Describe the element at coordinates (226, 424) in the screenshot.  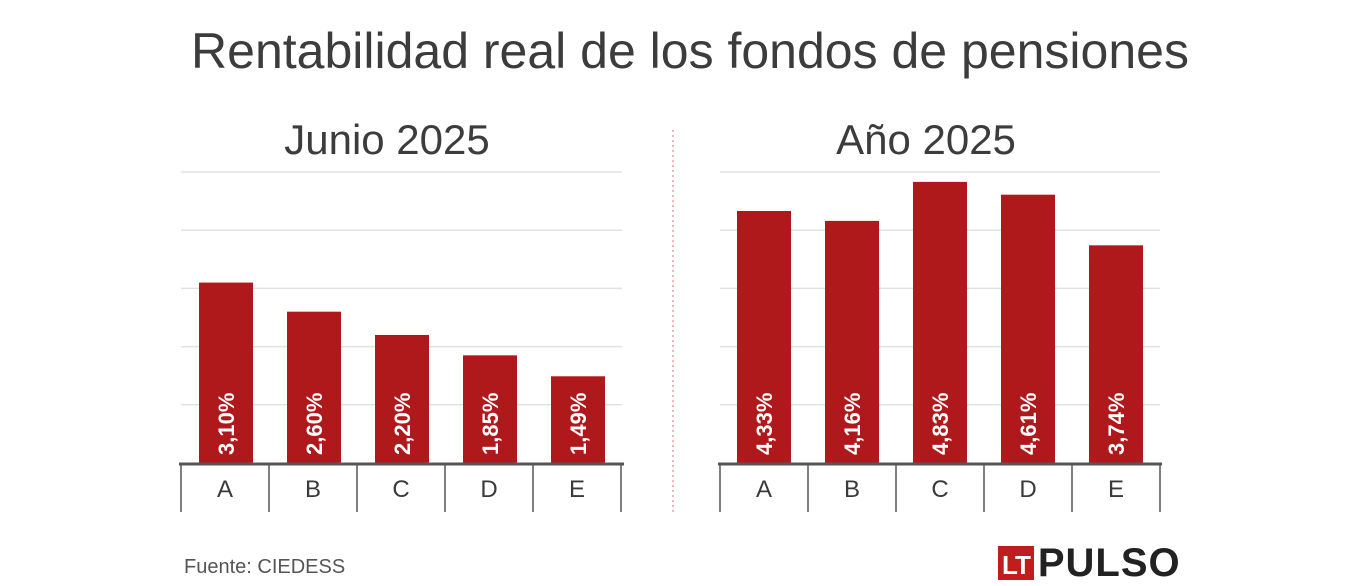
I see `bar-value-label: 3,10%` at that location.